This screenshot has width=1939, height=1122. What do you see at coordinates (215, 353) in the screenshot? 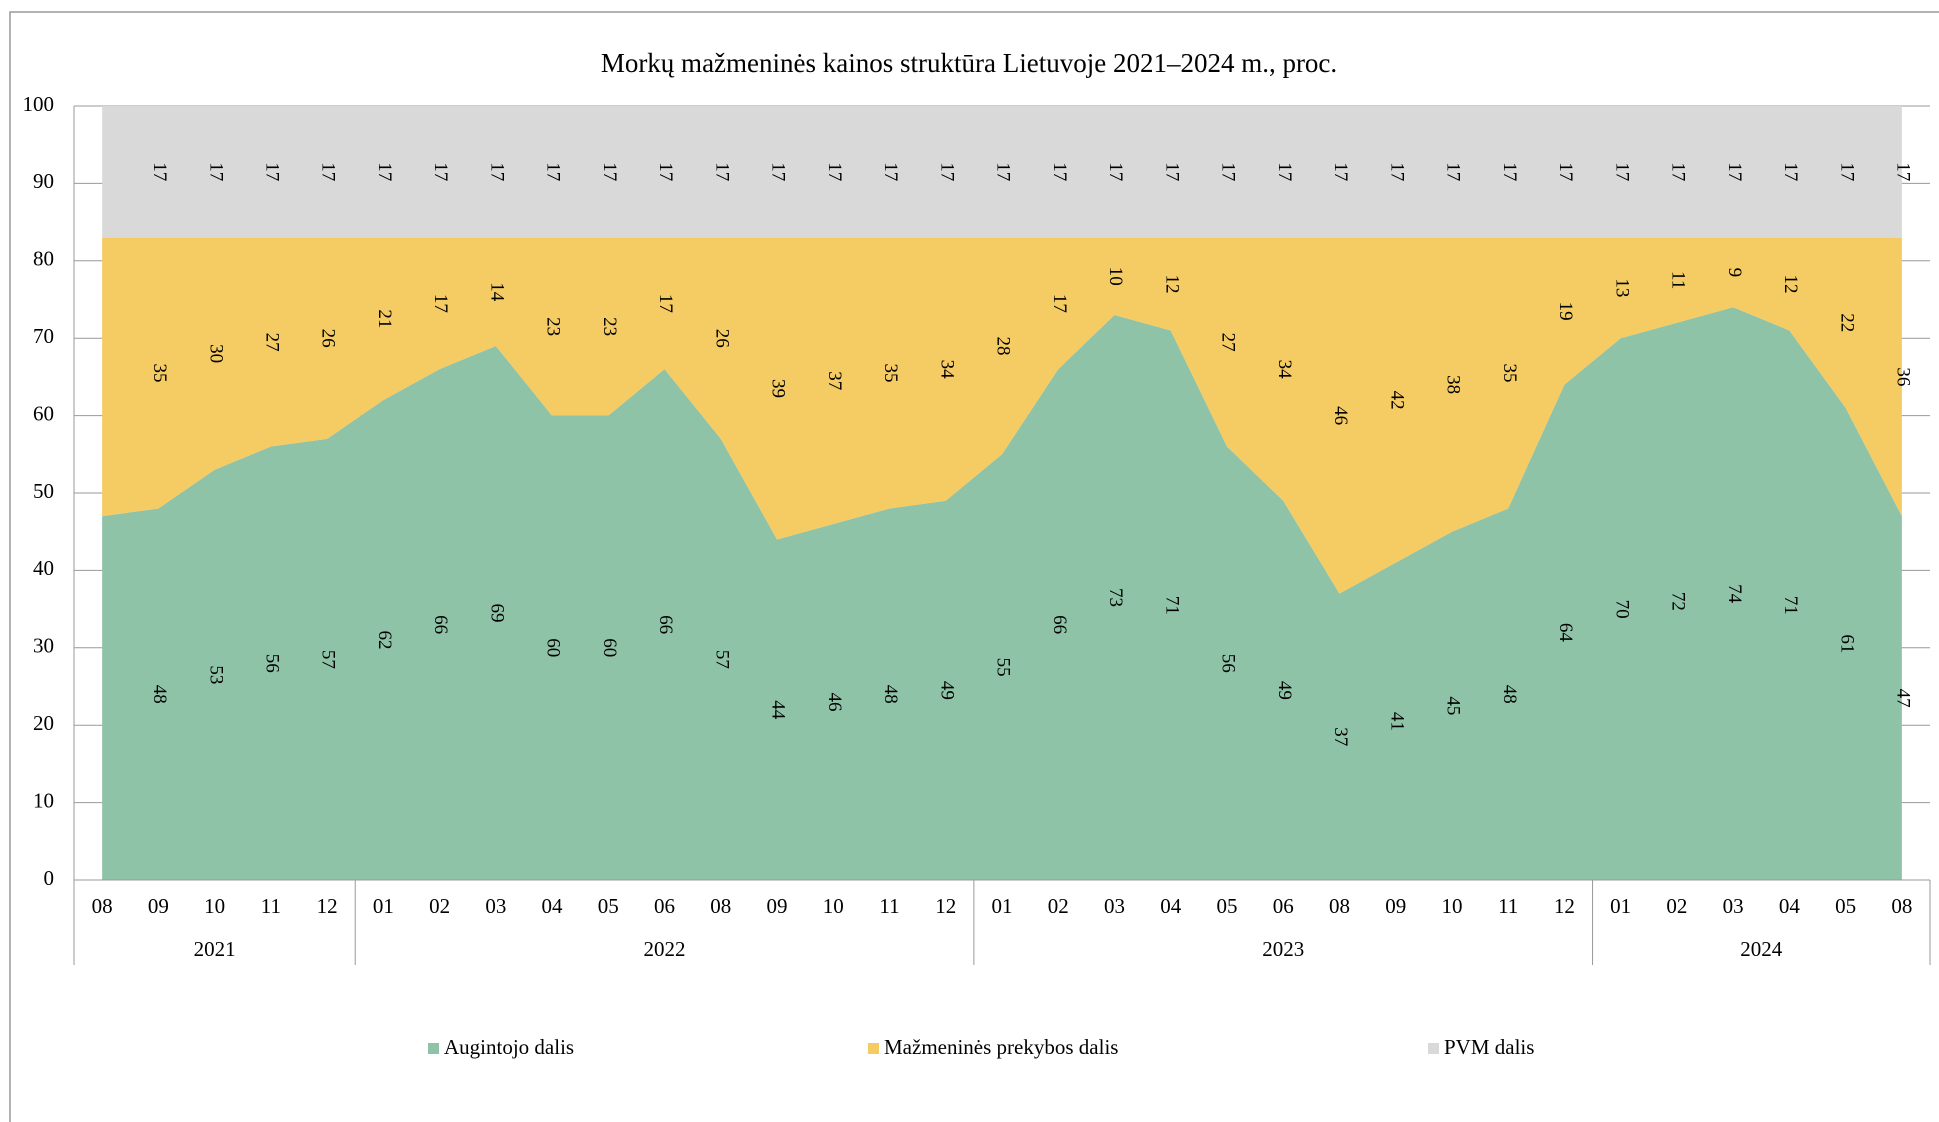
I see `data-label: 30` at bounding box center [215, 353].